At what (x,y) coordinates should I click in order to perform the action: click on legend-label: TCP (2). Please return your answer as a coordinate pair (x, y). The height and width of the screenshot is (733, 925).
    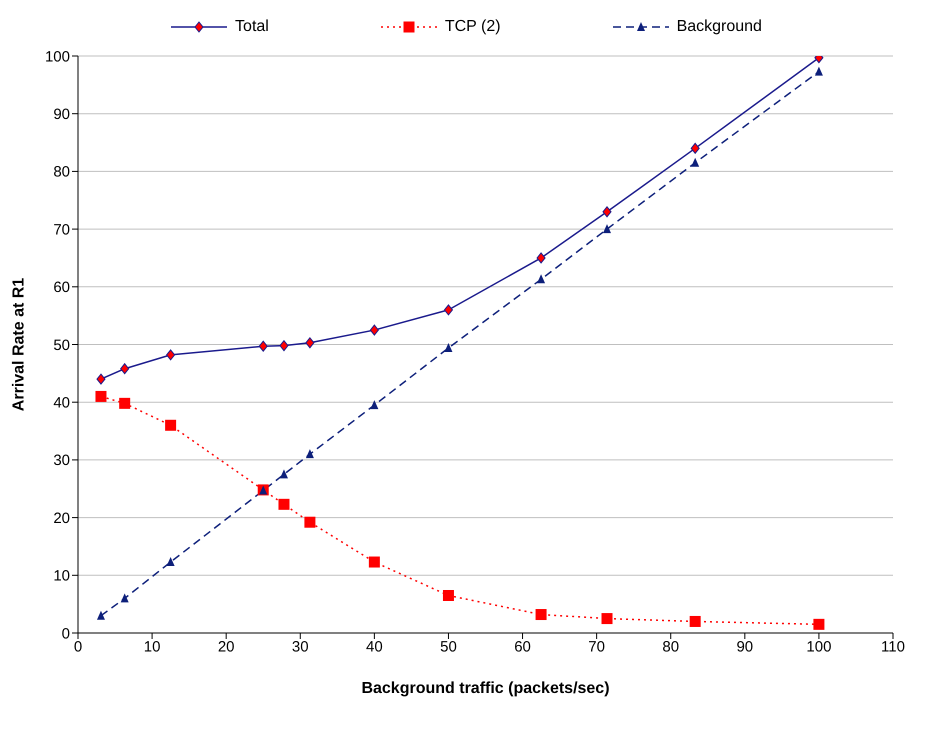
    Looking at the image, I should click on (472, 27).